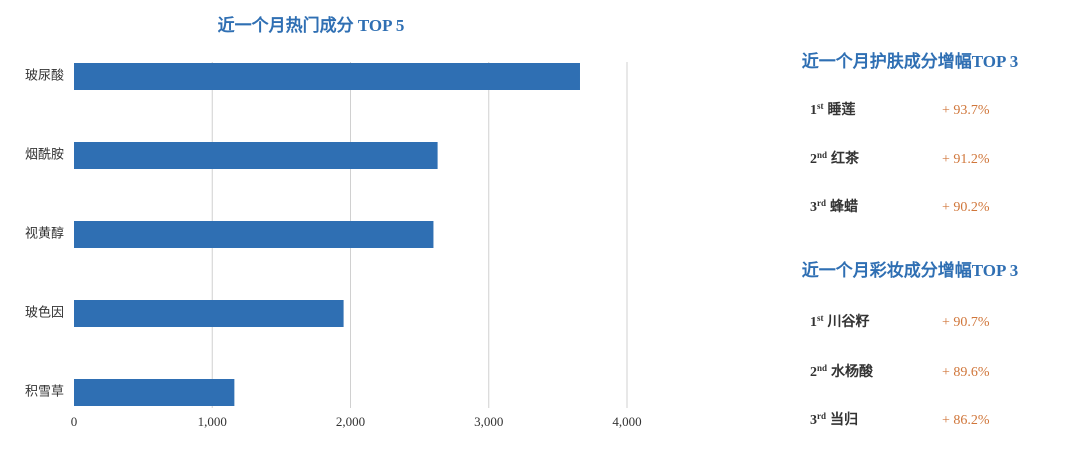  I want to click on item-name: 川谷籽, so click(848, 321).